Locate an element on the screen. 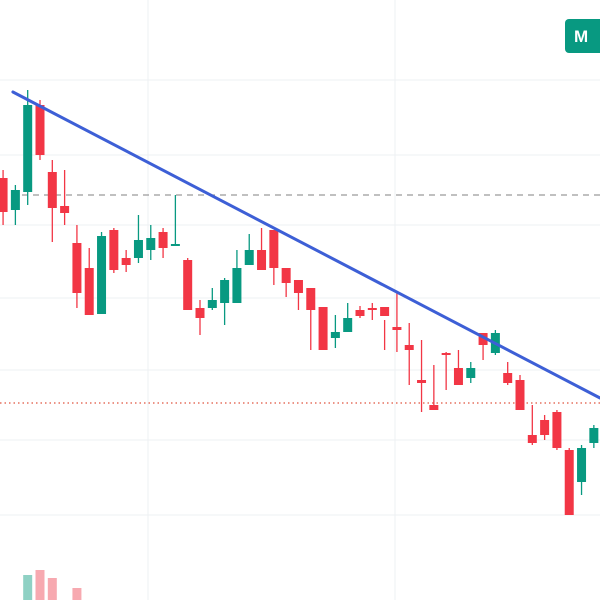 Image resolution: width=600 pixels, height=600 pixels. badge is located at coordinates (582, 36).